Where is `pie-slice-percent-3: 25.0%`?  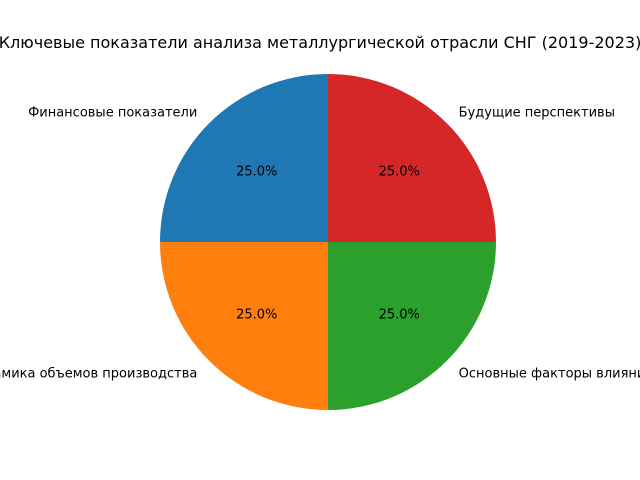 pie-slice-percent-3: 25.0% is located at coordinates (399, 314).